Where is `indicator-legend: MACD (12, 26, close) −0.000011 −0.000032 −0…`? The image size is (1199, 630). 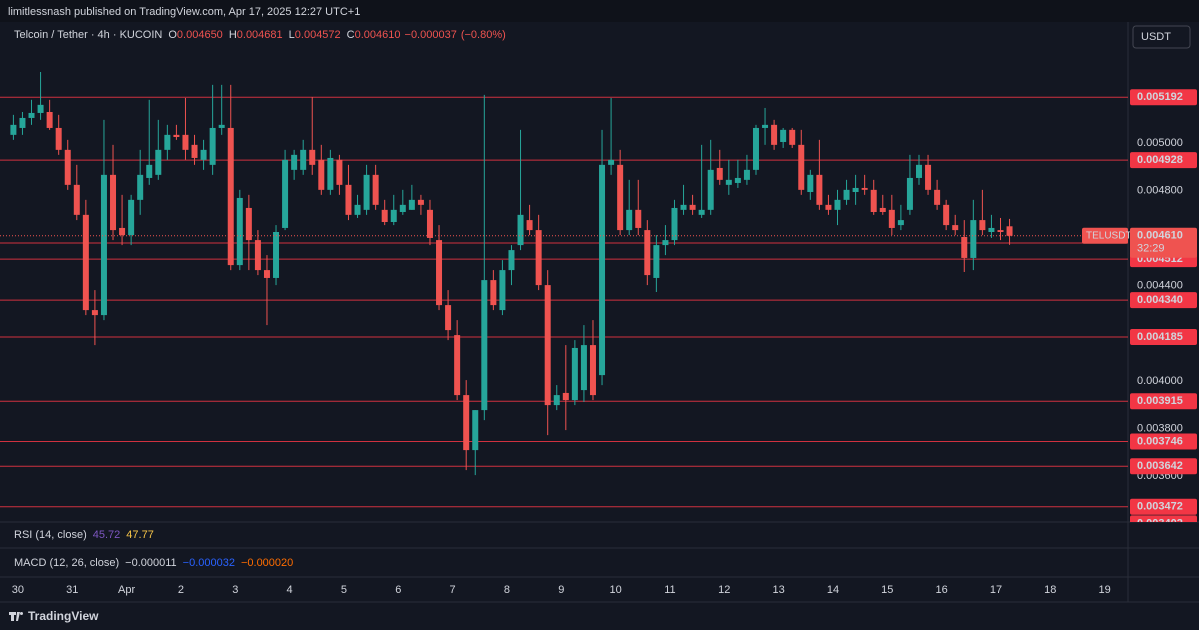
indicator-legend: MACD (12, 26, close) −0.000011 −0.000032 −0… is located at coordinates (153, 563).